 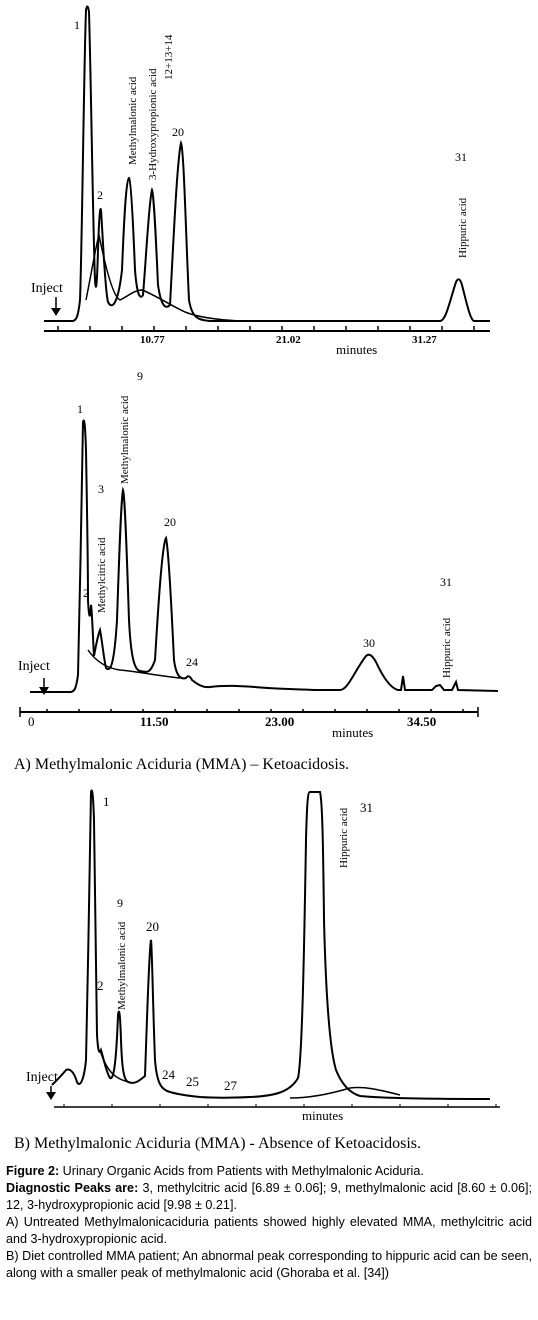 What do you see at coordinates (288, 340) in the screenshot?
I see `tick-label: 21.02` at bounding box center [288, 340].